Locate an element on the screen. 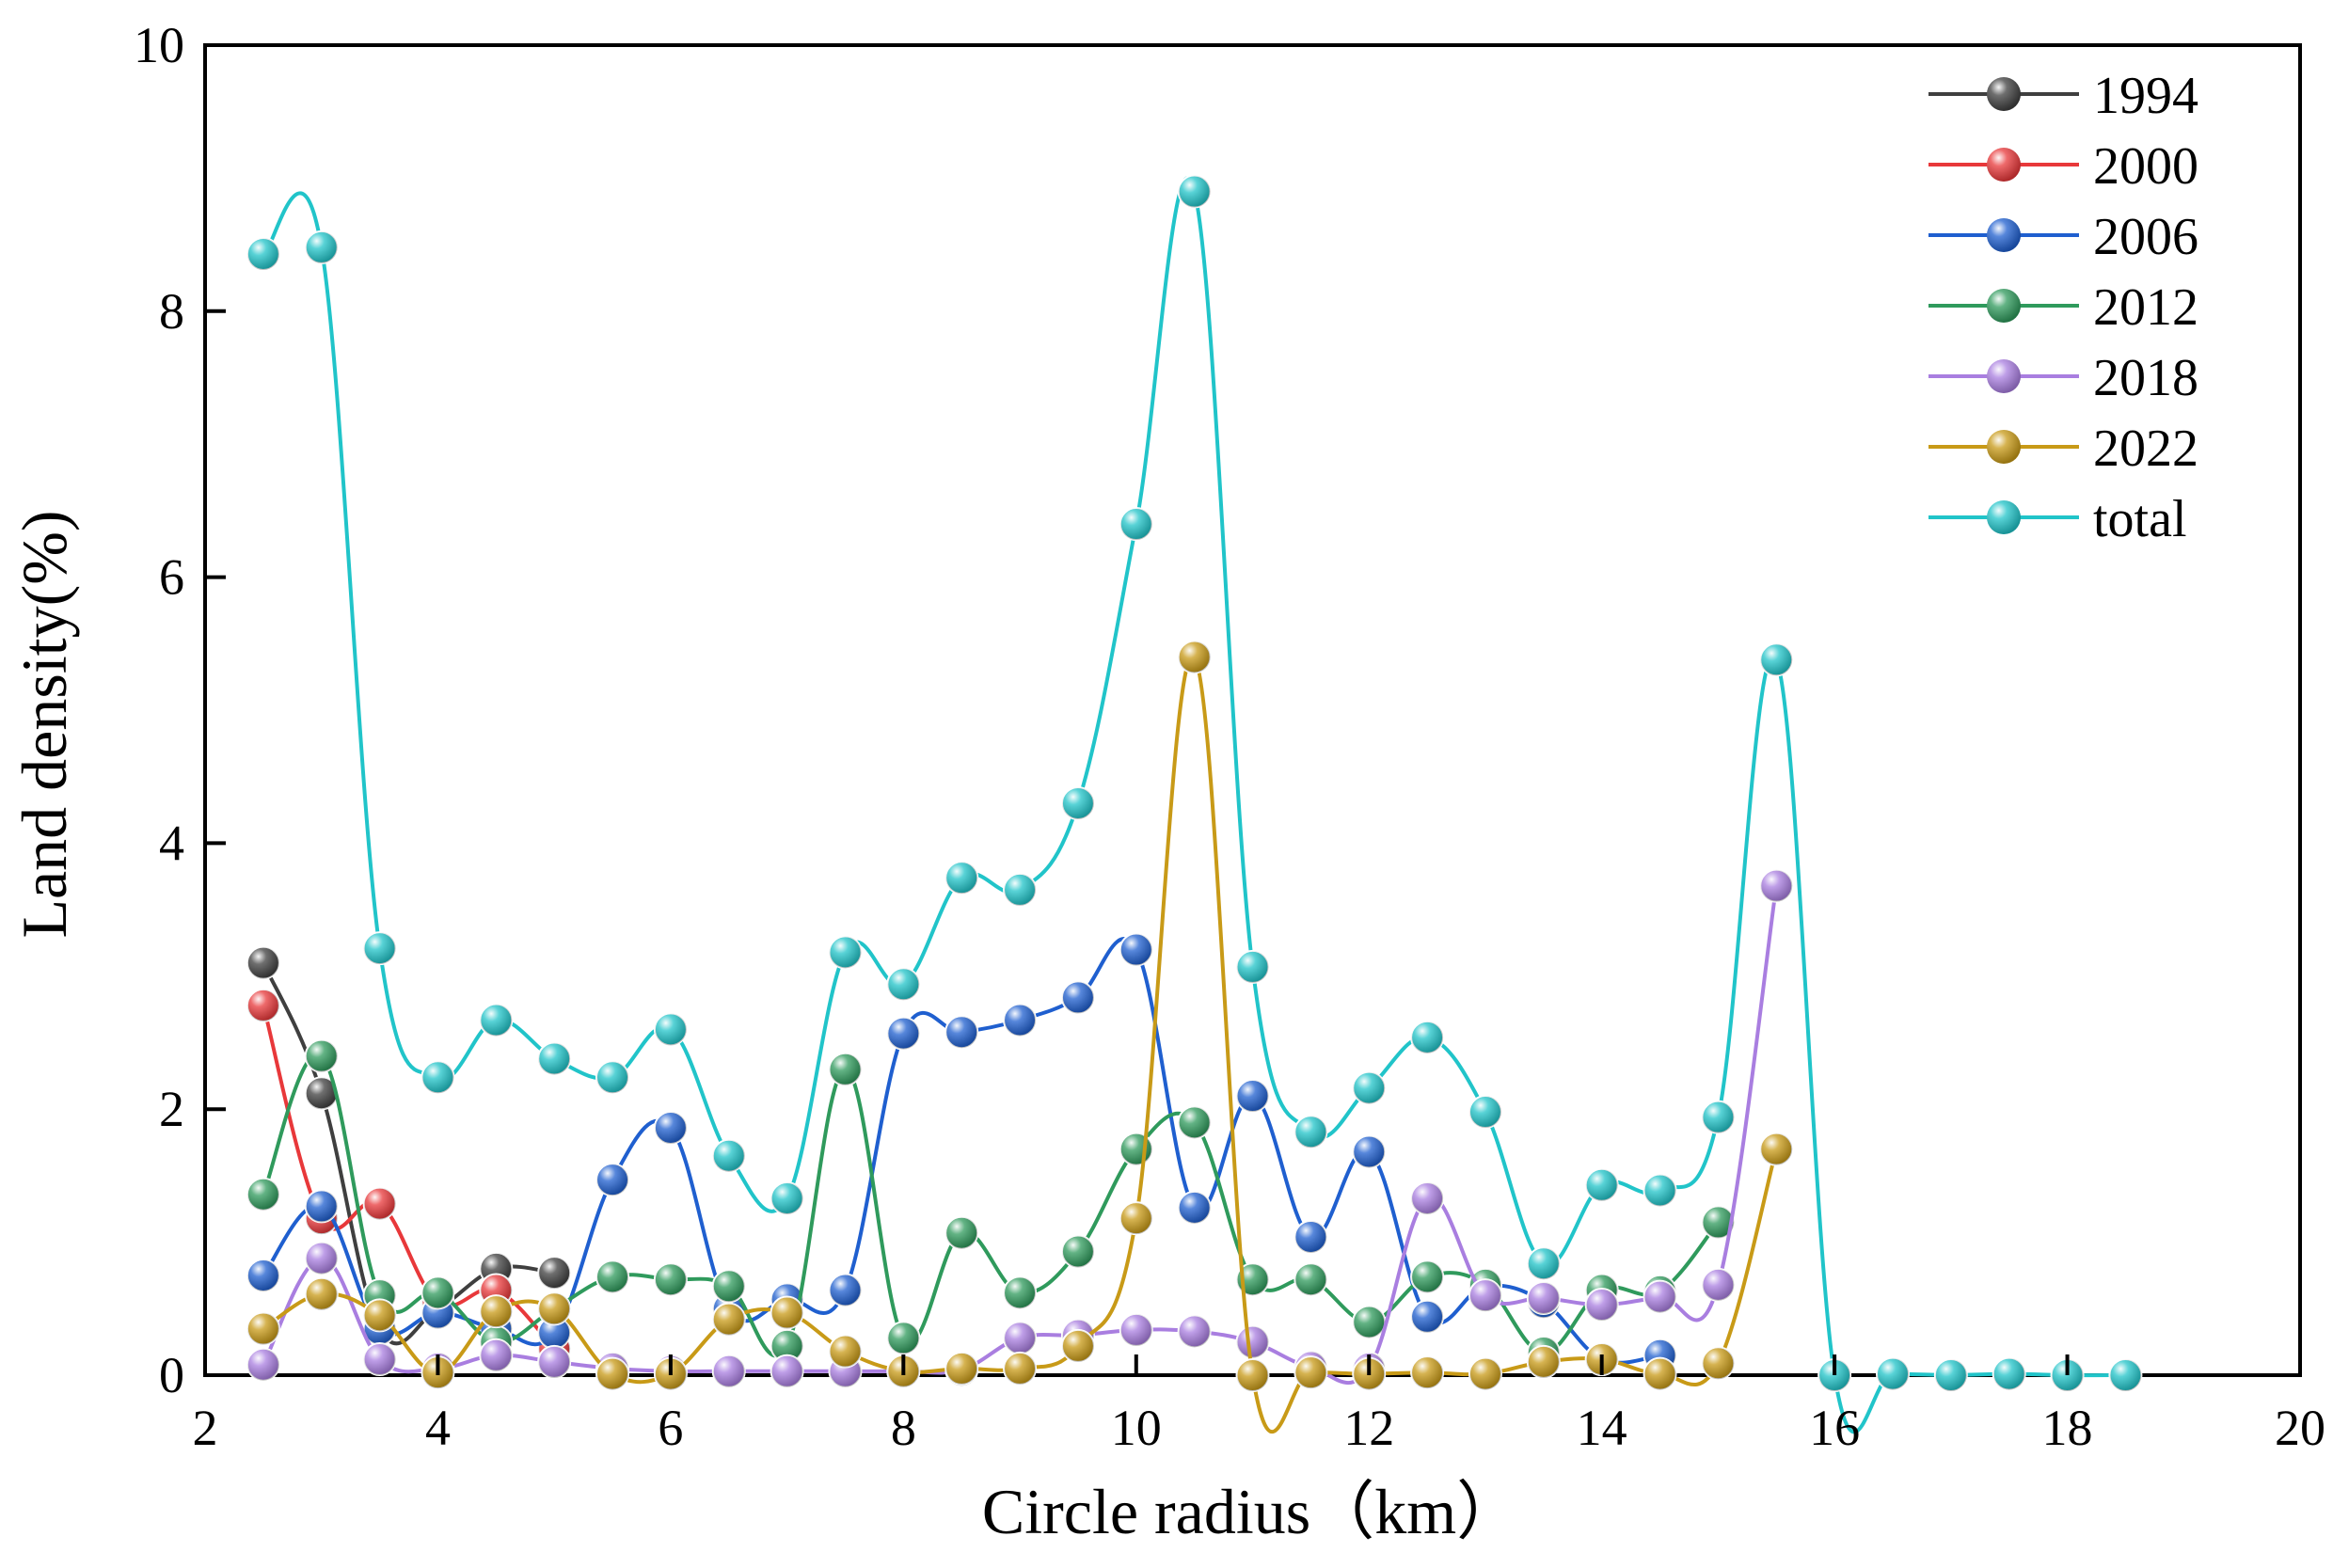 Image resolution: width=2349 pixels, height=1568 pixels. x-tick-label: 20 is located at coordinates (2300, 1428).